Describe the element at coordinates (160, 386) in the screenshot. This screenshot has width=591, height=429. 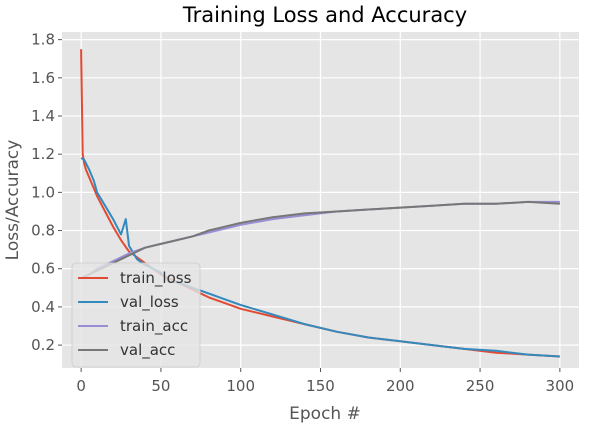
I see `x-tick-label: 50` at that location.